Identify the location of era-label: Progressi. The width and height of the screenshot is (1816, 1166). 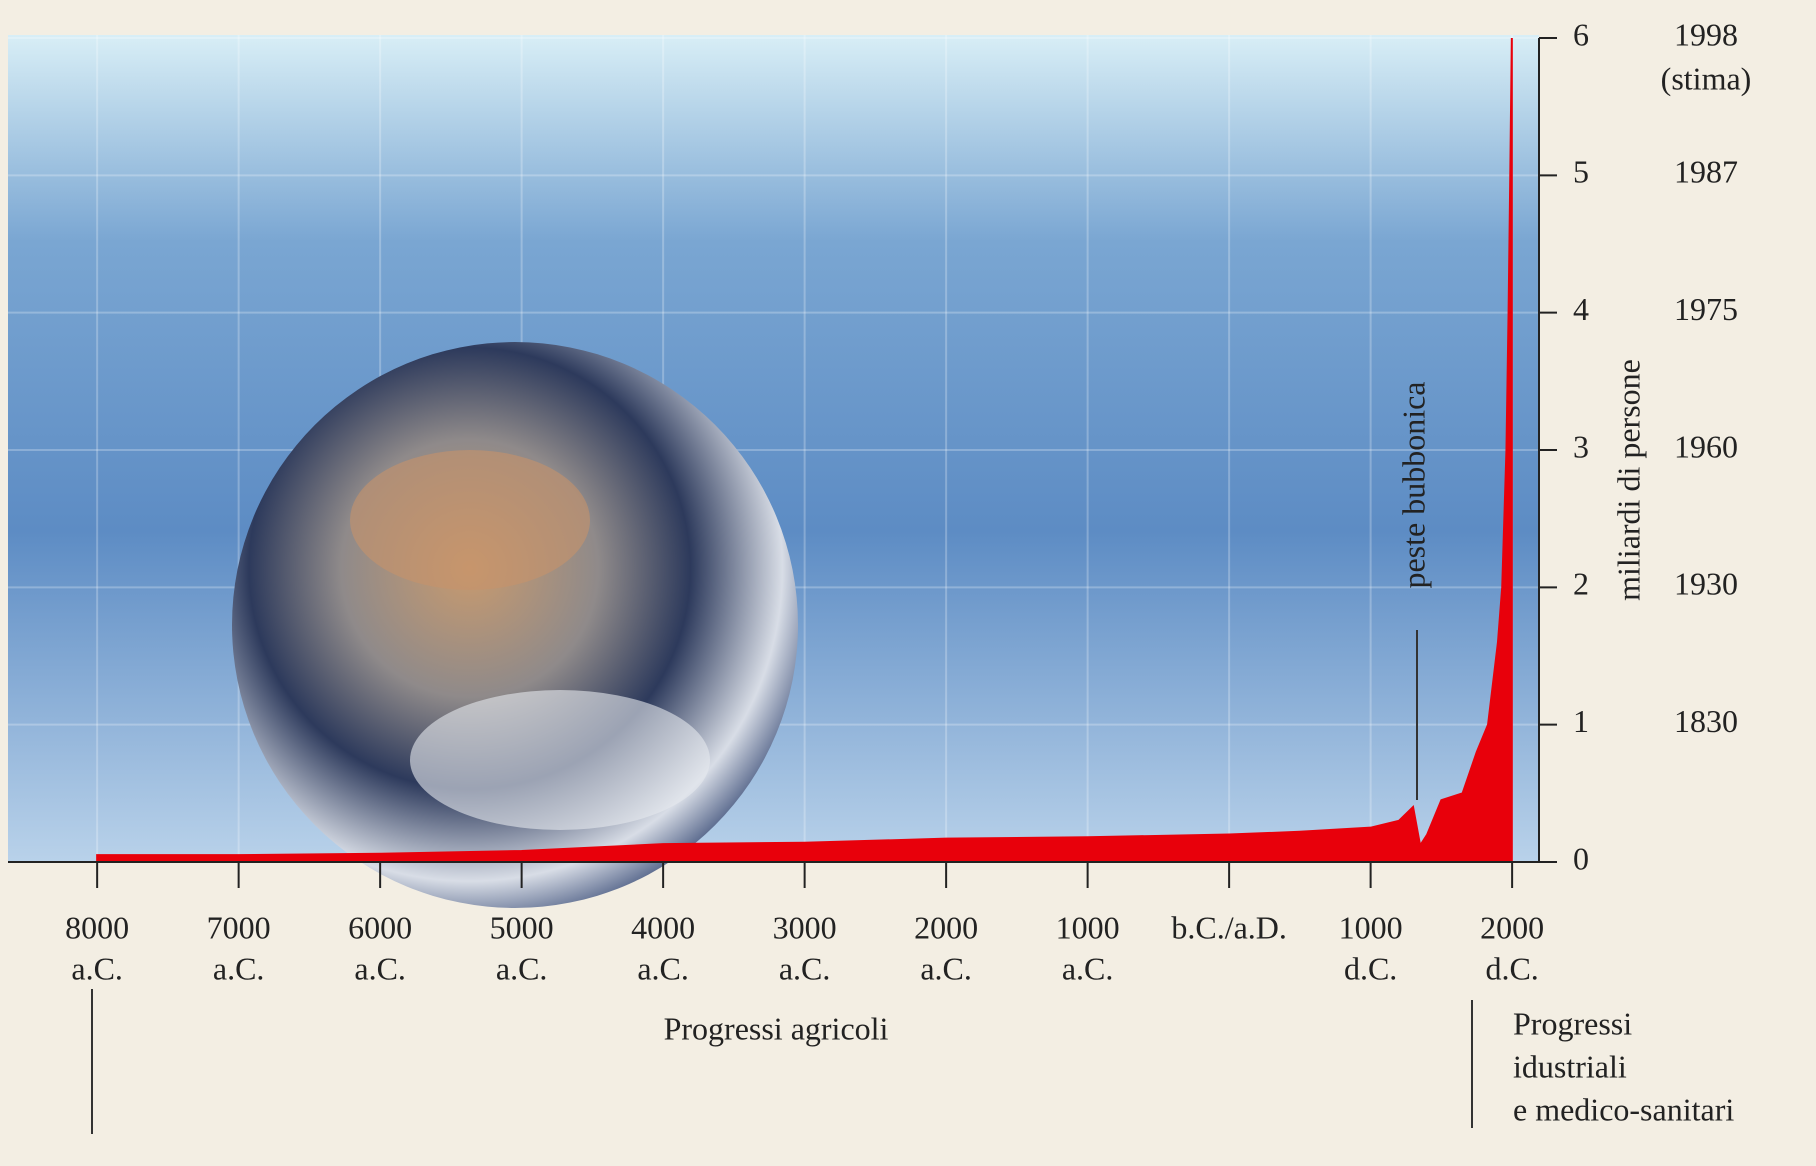
(1572, 1023).